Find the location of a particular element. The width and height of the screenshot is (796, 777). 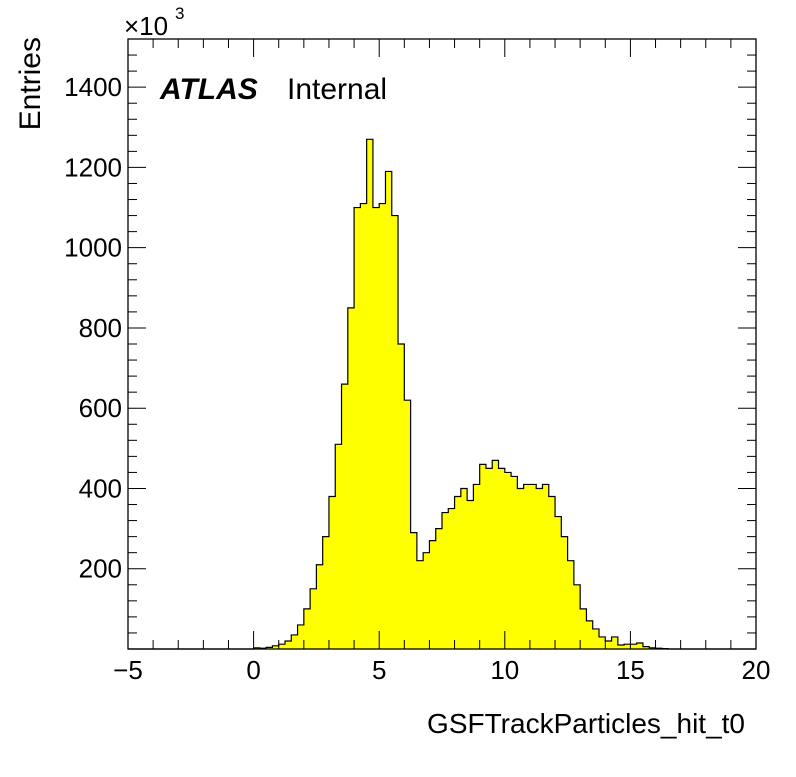

y-axis-multiplier: ×10 is located at coordinates (146, 26).